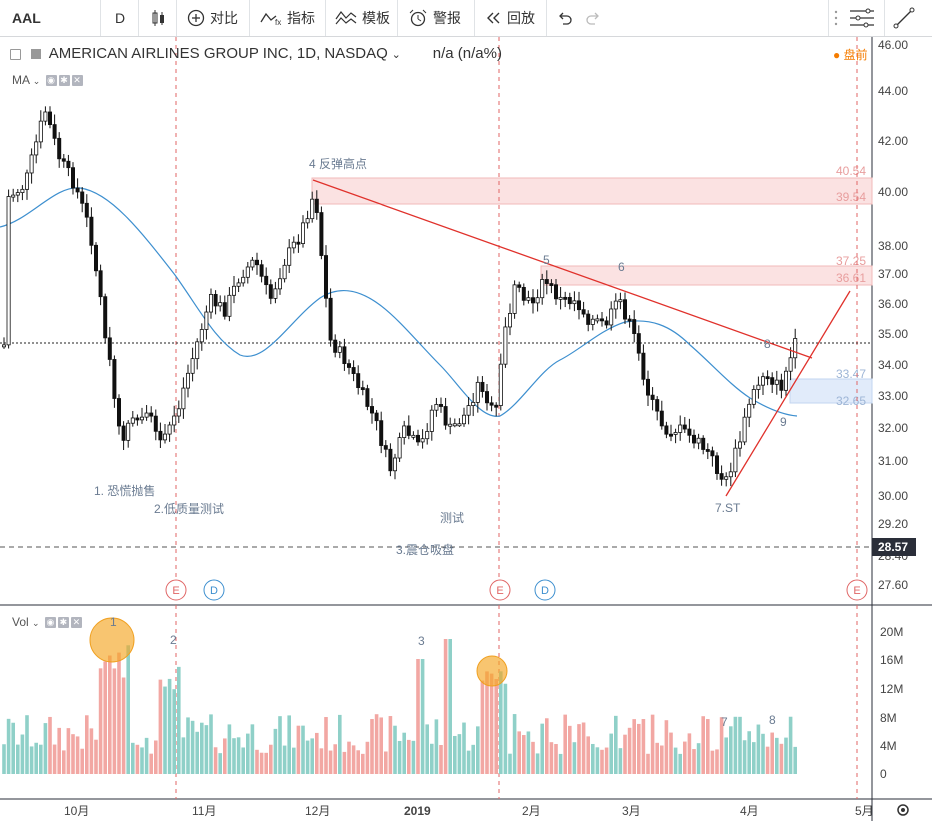 The image size is (932, 821). What do you see at coordinates (120, 18) in the screenshot?
I see `interval-button: D` at bounding box center [120, 18].